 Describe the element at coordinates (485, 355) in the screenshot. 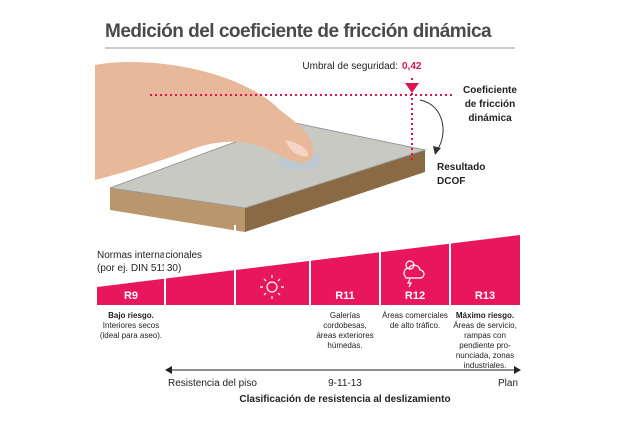

I see `segment-description: nunciada, zonas` at that location.